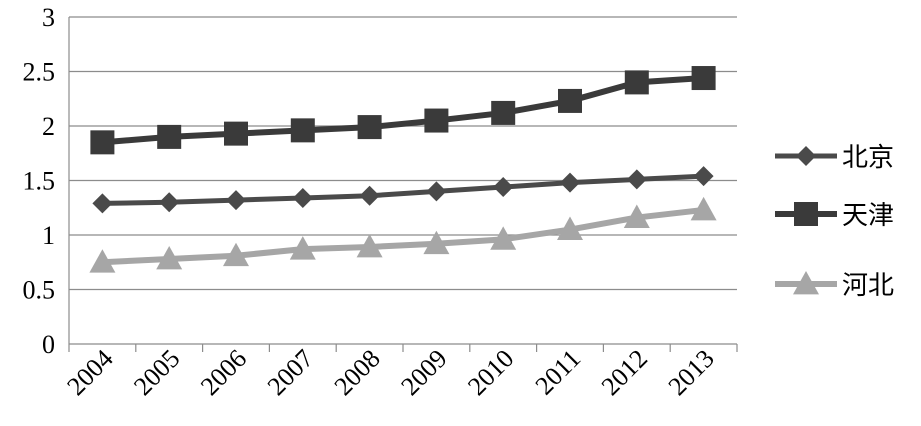 This screenshot has width=921, height=426. I want to click on y-axis-tick-labels: 0 0.5 1 1.5 2 2.5 3, so click(39, 181).